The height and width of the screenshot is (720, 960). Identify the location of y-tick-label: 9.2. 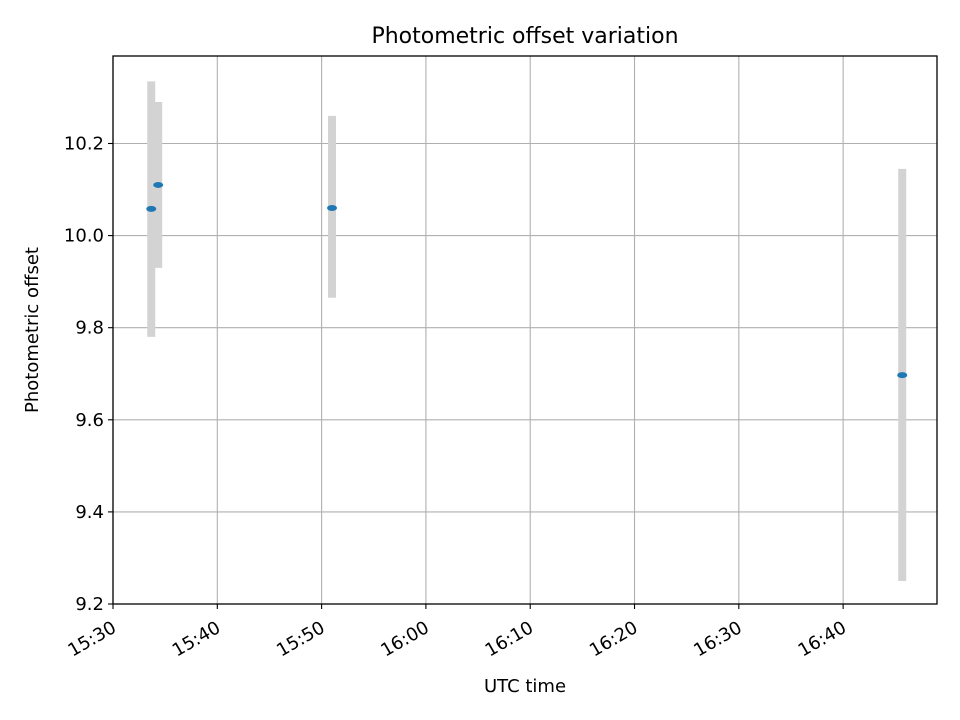
(89, 604).